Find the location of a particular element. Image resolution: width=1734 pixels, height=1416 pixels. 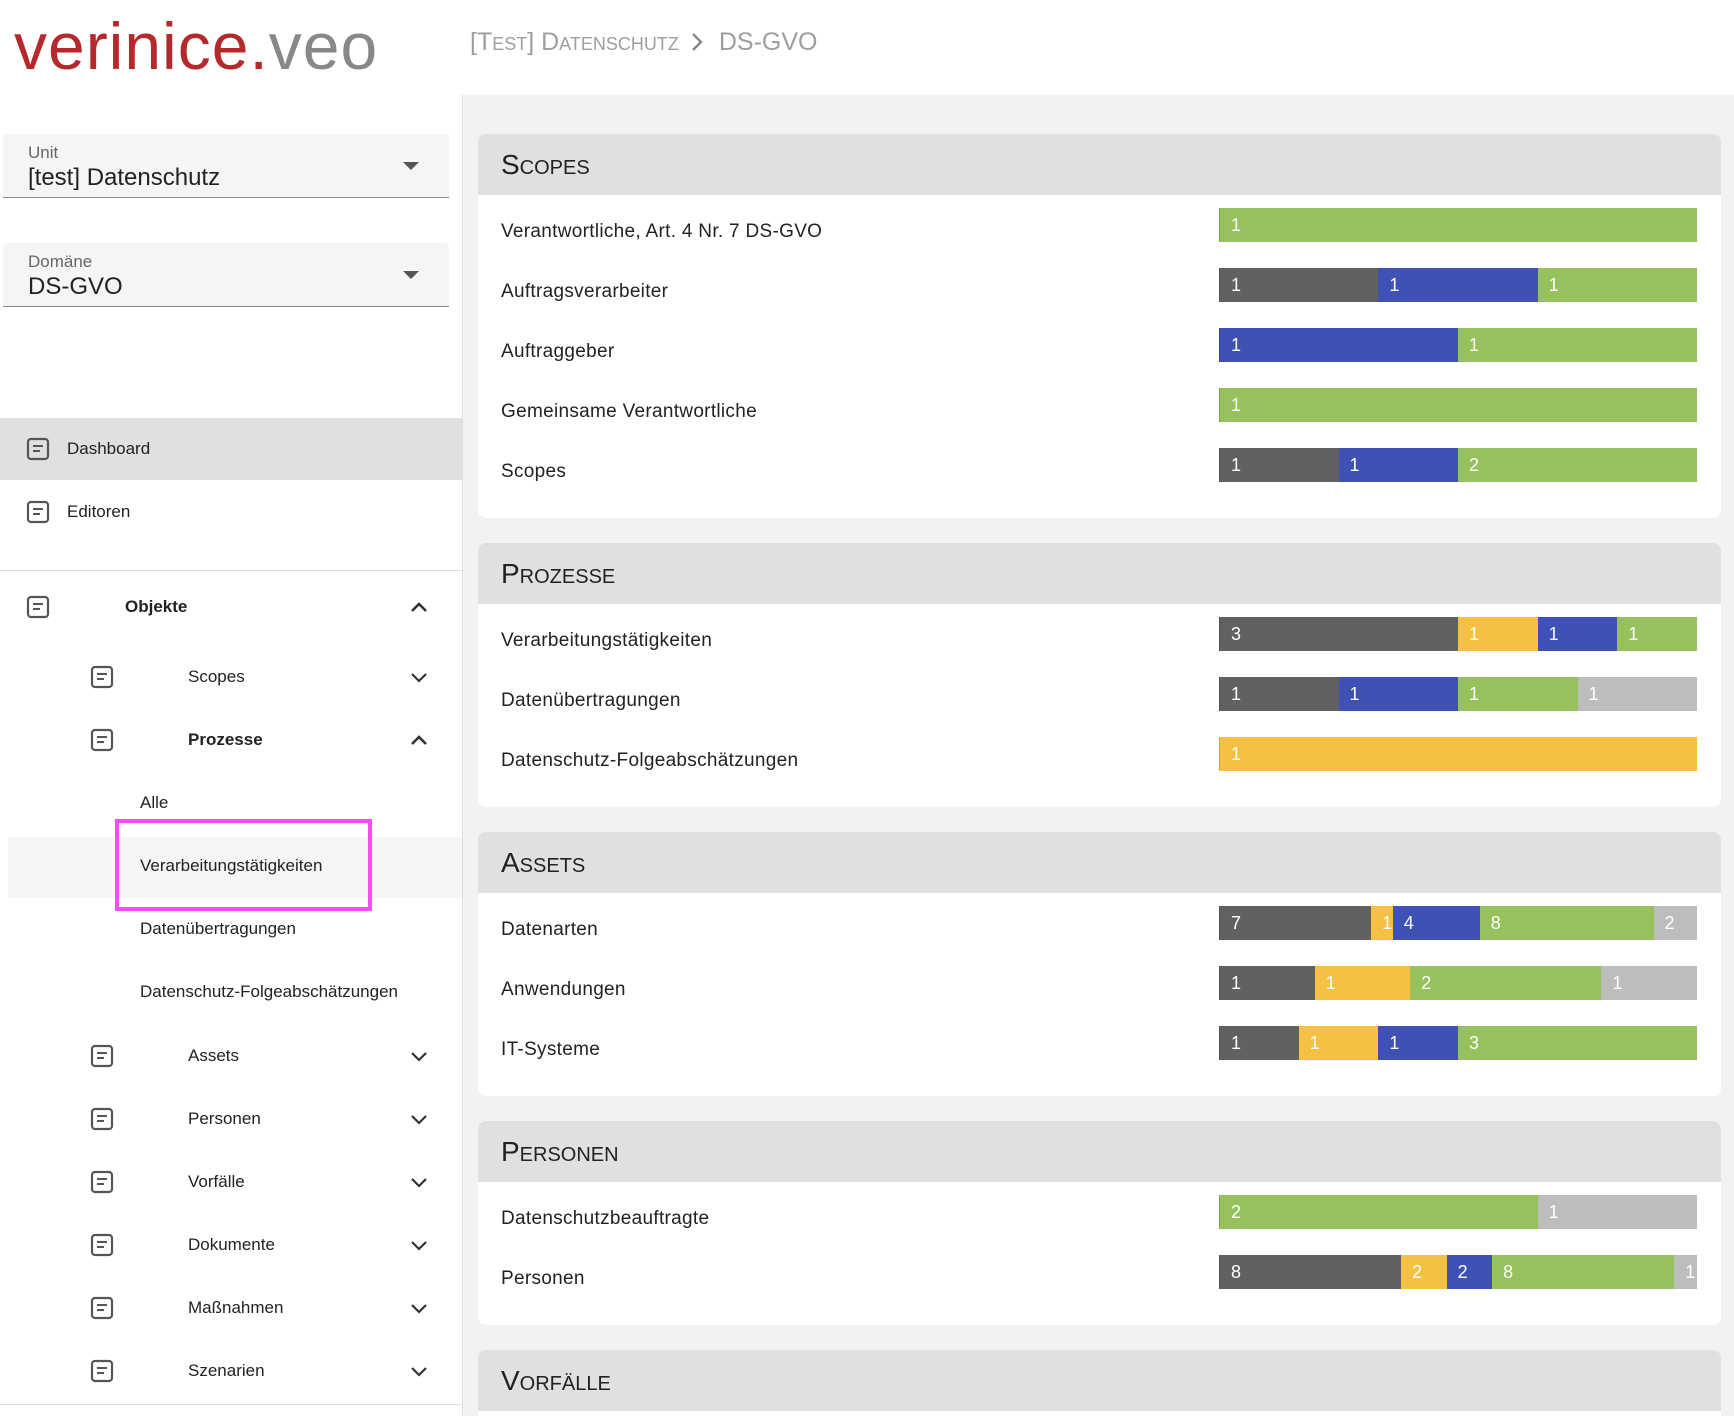

nav-item: Datenübertragungen is located at coordinates (218, 928).